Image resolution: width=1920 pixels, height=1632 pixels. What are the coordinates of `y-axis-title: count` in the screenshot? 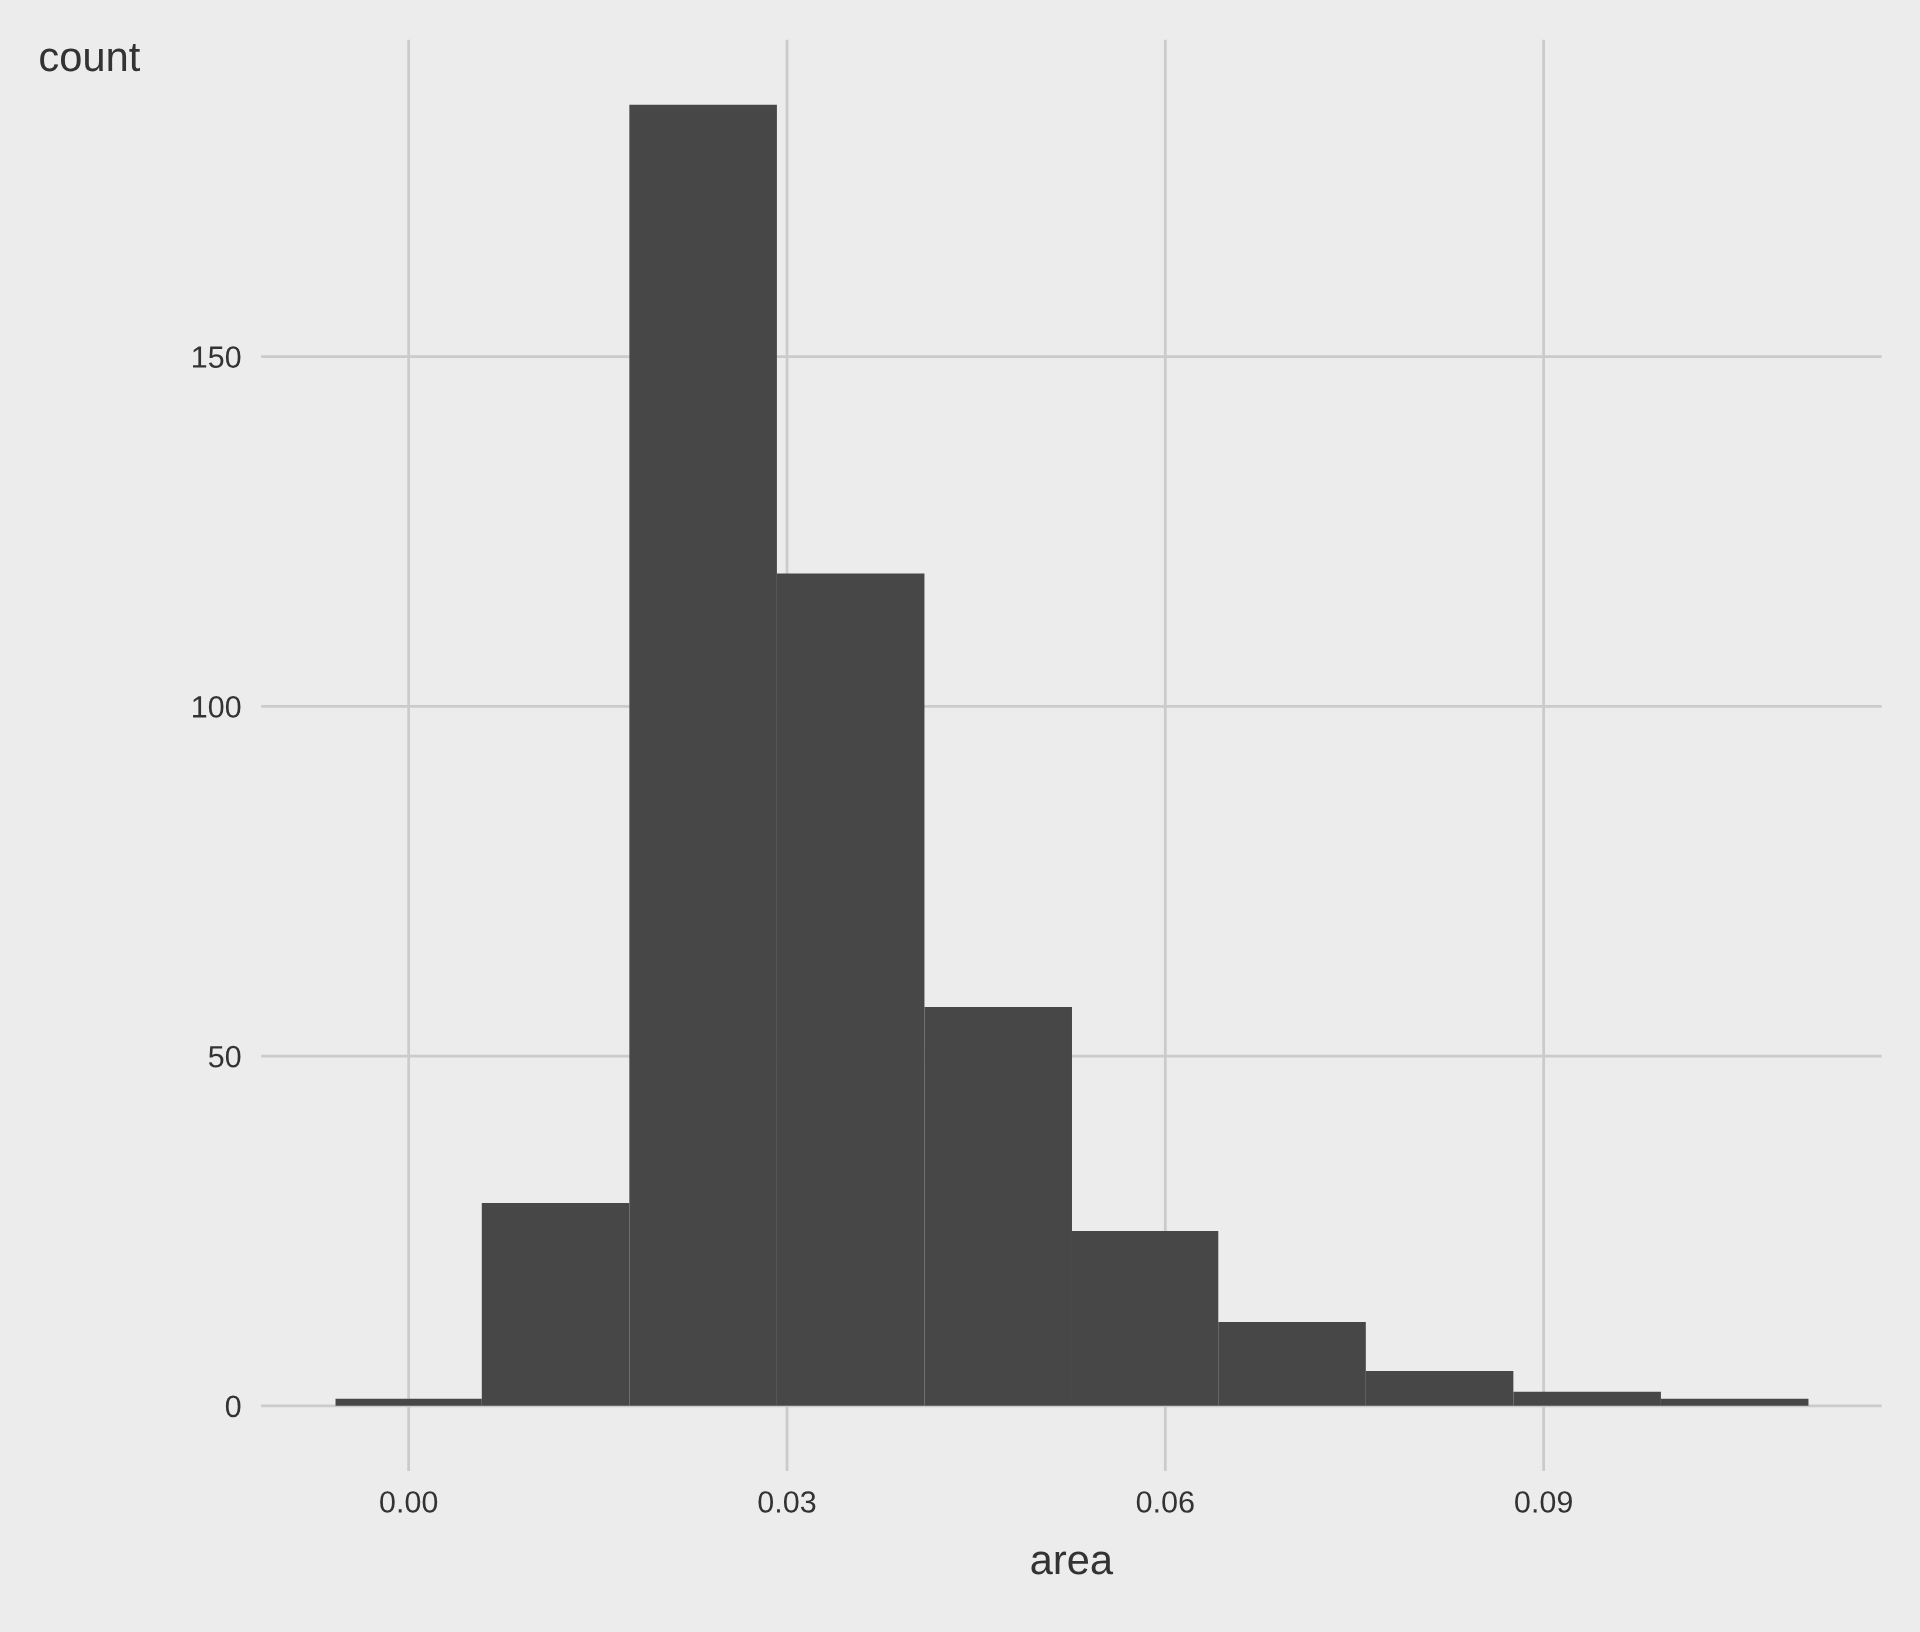 It's located at (90, 58).